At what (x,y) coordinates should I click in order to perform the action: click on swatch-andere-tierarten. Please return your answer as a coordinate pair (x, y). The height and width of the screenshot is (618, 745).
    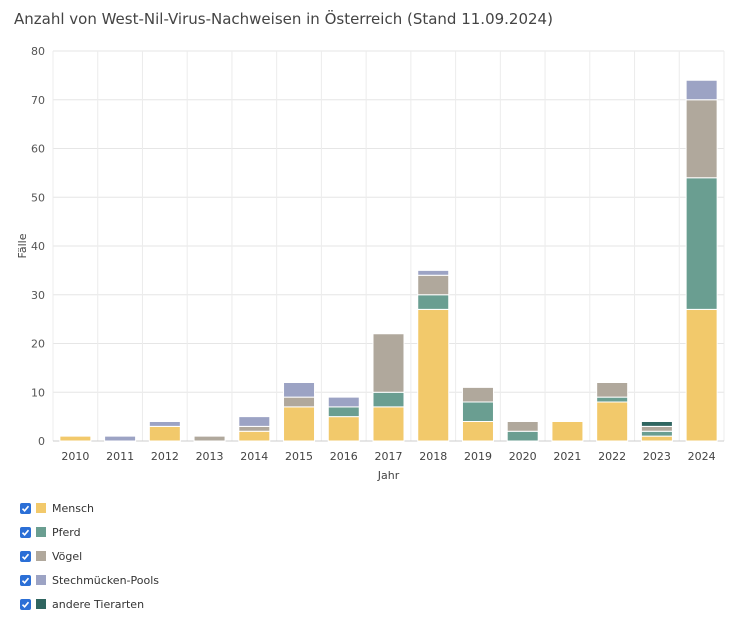
    Looking at the image, I should click on (41, 604).